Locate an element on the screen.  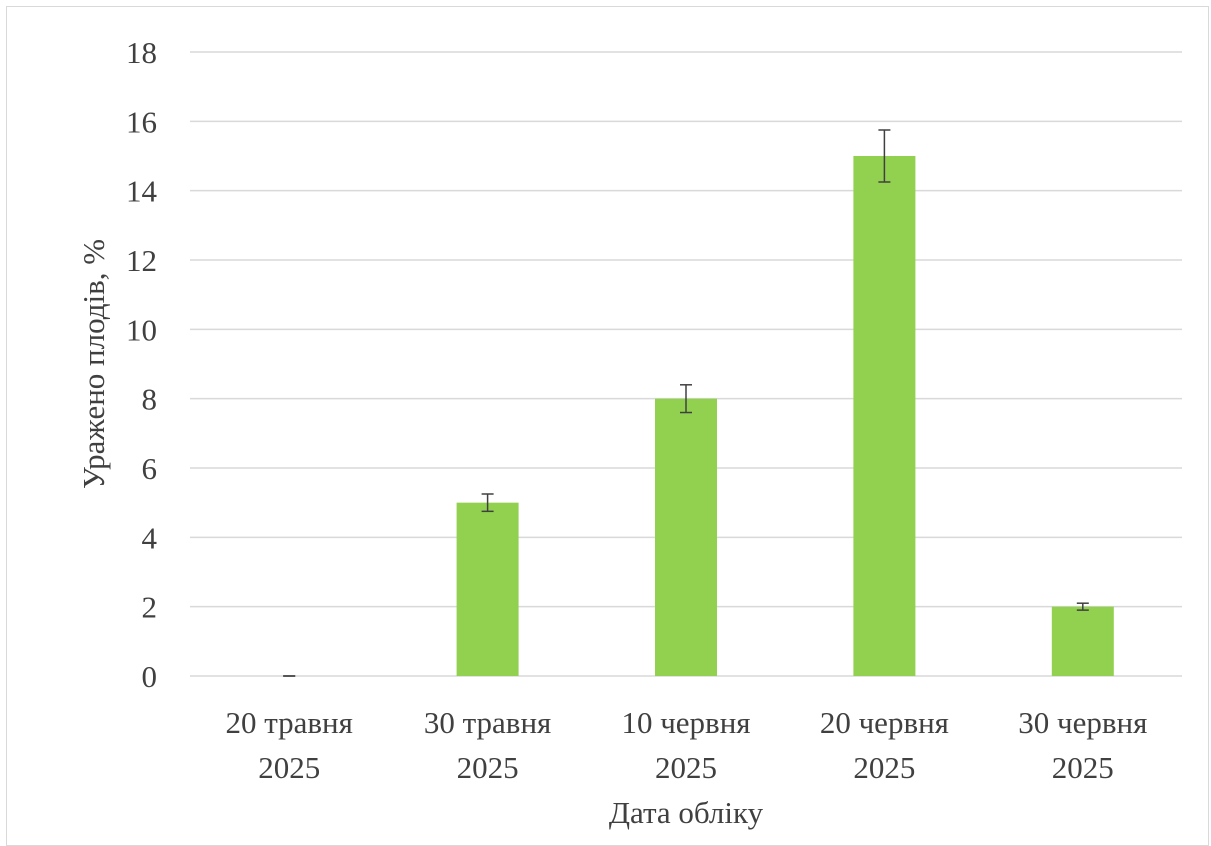
y-tick-label: 0 is located at coordinates (150, 676).